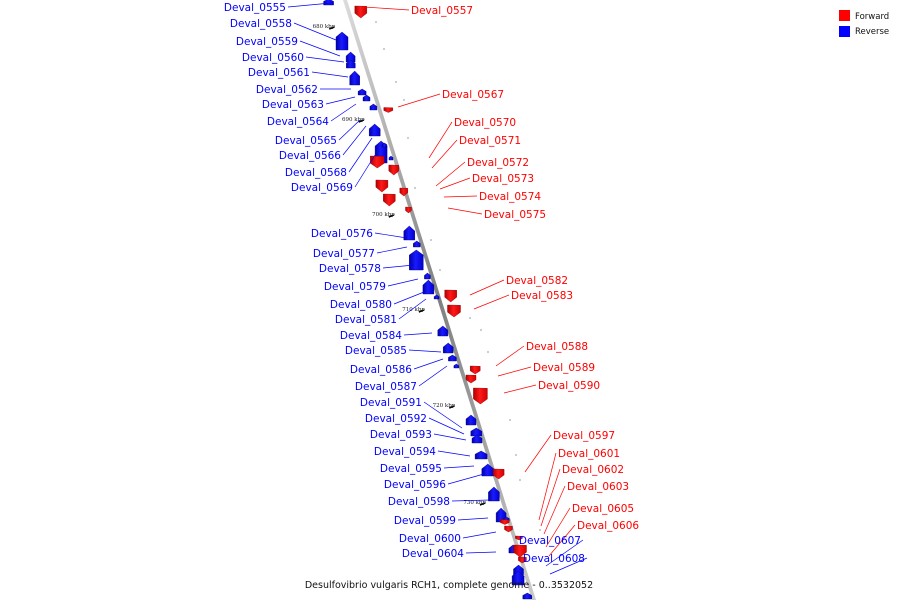  I want to click on forward-gene-label: Deval_0557, so click(442, 11).